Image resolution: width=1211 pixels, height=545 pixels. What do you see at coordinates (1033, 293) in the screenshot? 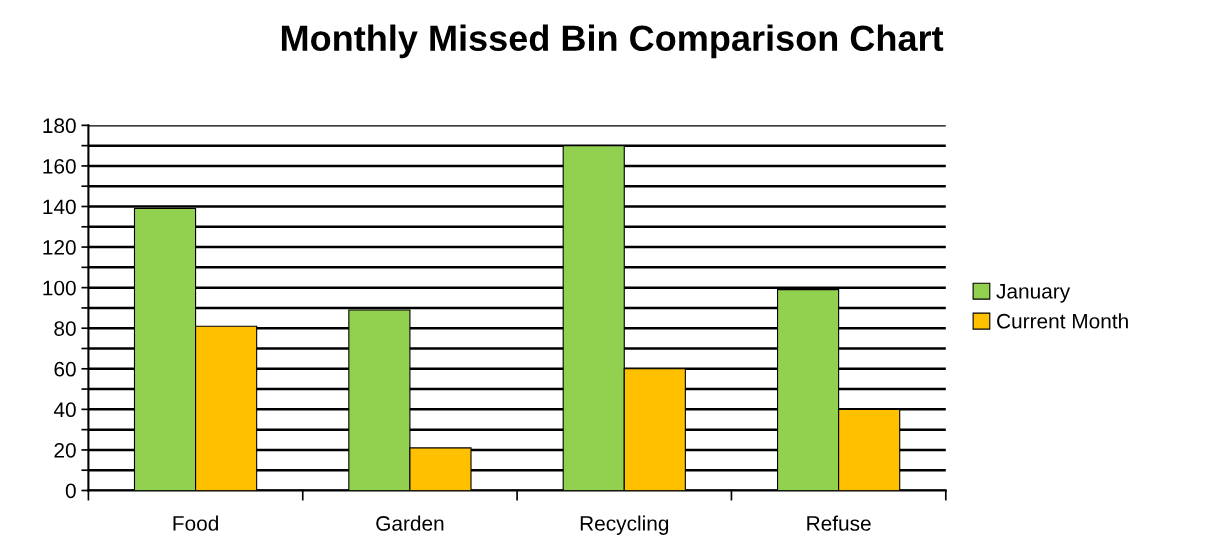
I see `legend-label: January` at bounding box center [1033, 293].